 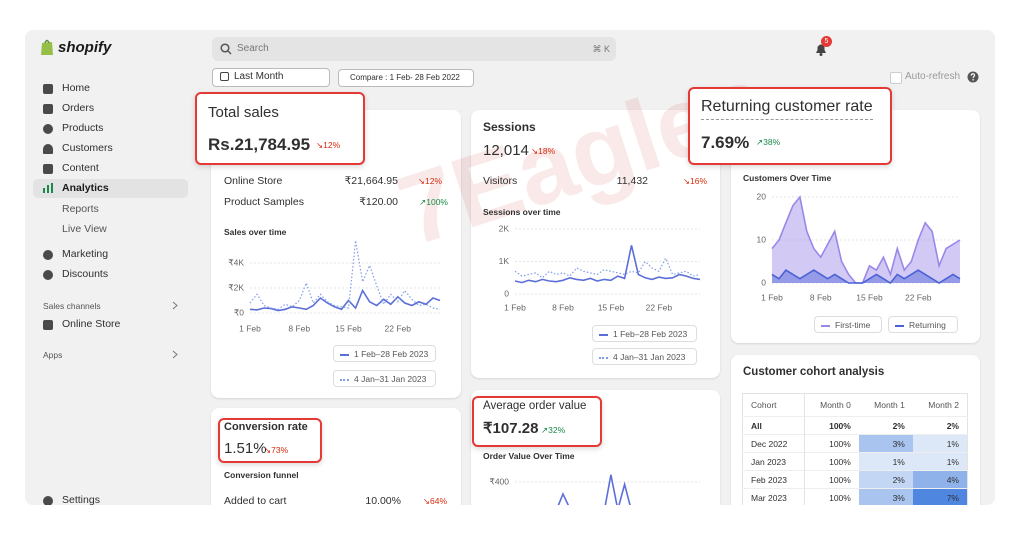 What do you see at coordinates (76, 88) in the screenshot?
I see `nav-item: Home` at bounding box center [76, 88].